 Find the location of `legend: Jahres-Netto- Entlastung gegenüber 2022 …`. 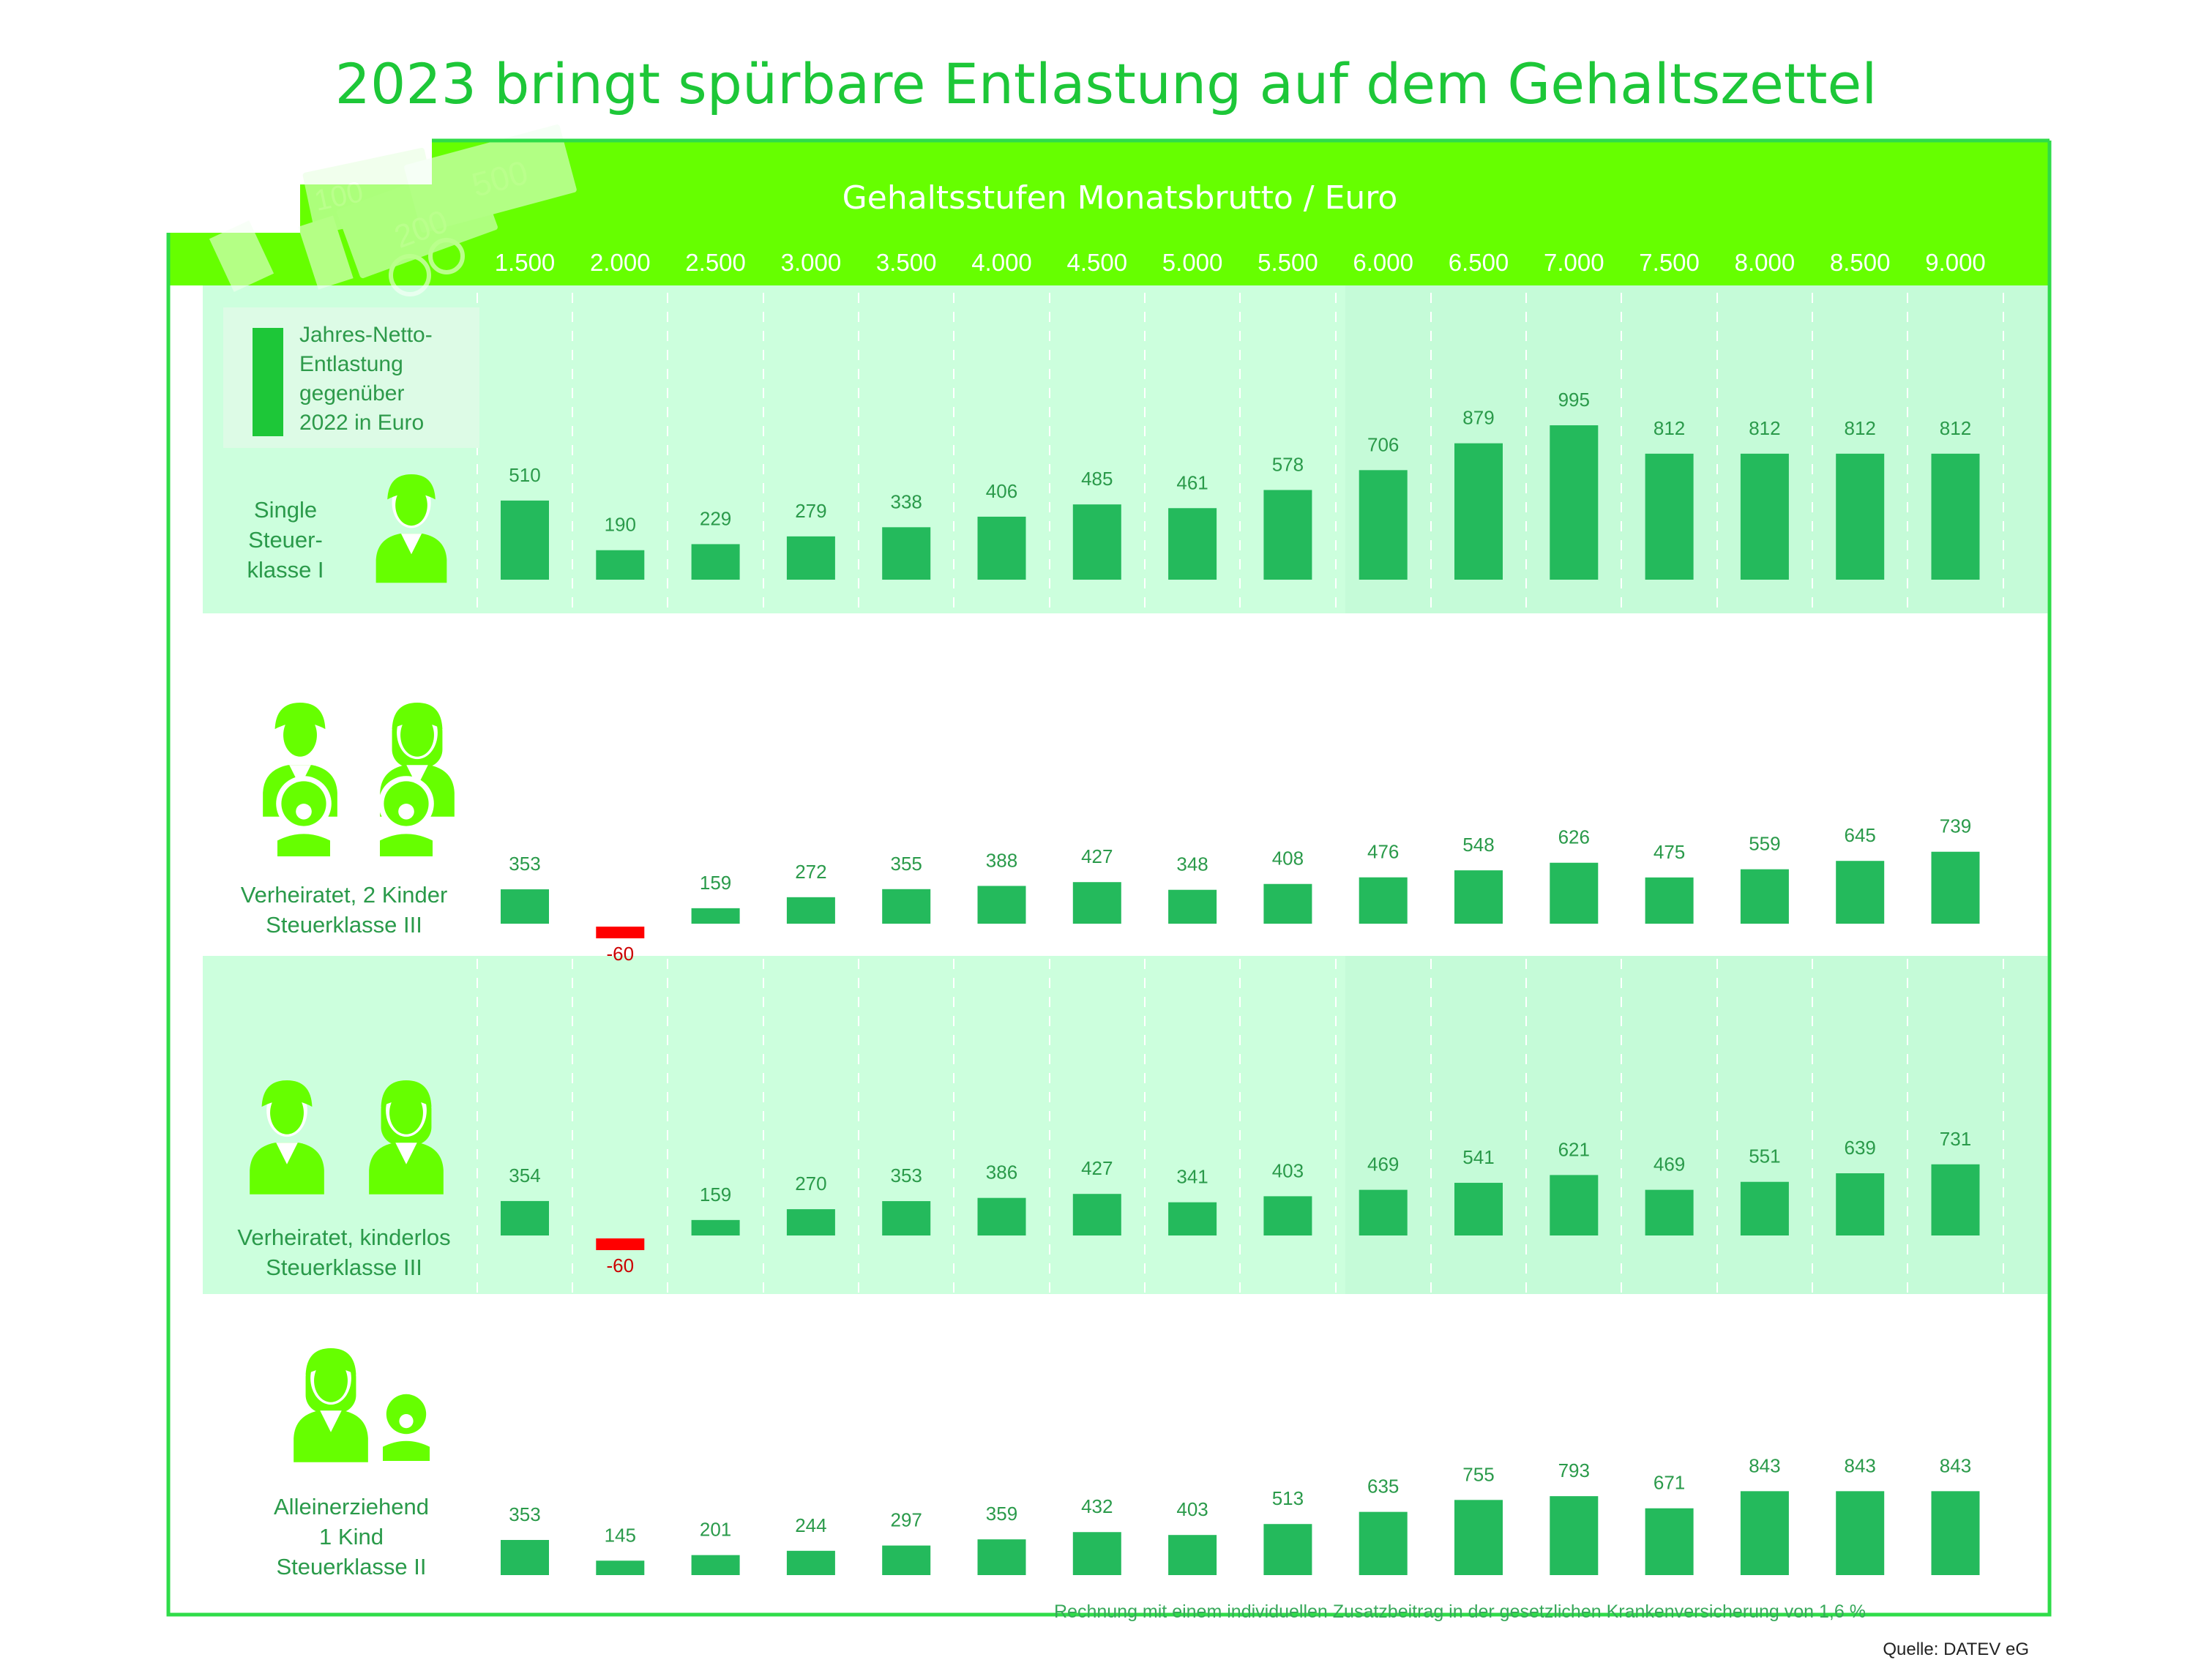

legend: Jahres-Netto- Entlastung gegenüber 2022 … is located at coordinates (351, 377).